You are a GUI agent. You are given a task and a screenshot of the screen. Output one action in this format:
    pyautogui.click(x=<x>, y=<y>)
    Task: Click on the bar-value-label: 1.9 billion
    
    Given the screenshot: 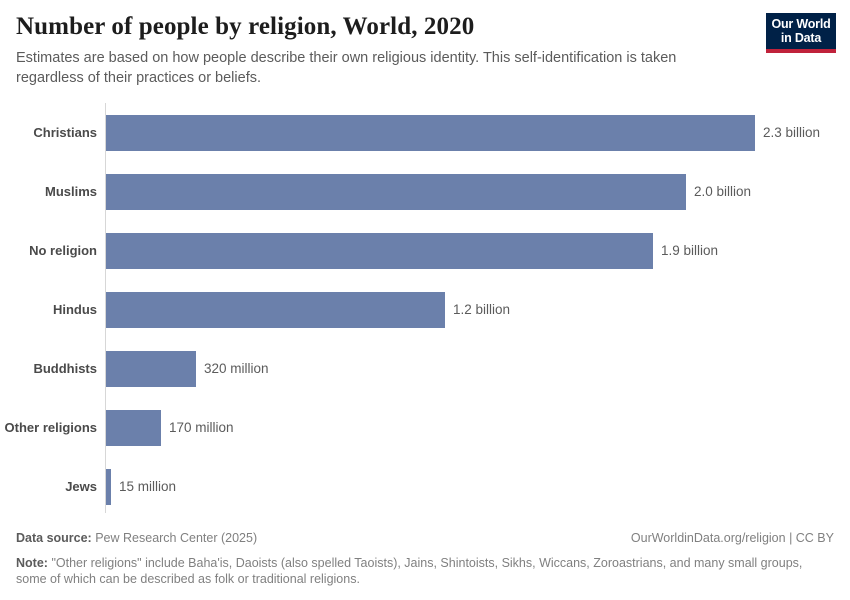 What is the action you would take?
    pyautogui.click(x=690, y=250)
    